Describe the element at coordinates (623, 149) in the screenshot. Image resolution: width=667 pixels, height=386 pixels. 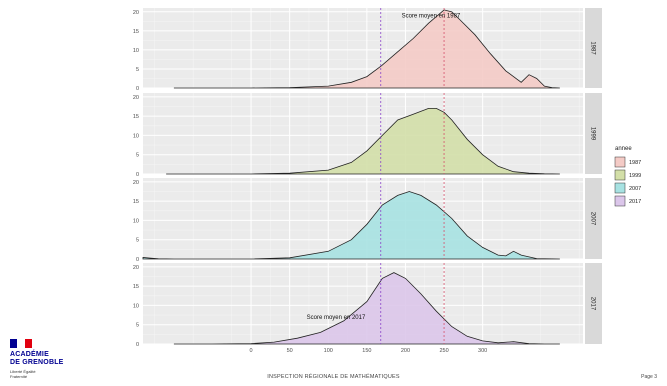
I see `legend-title: annee` at that location.